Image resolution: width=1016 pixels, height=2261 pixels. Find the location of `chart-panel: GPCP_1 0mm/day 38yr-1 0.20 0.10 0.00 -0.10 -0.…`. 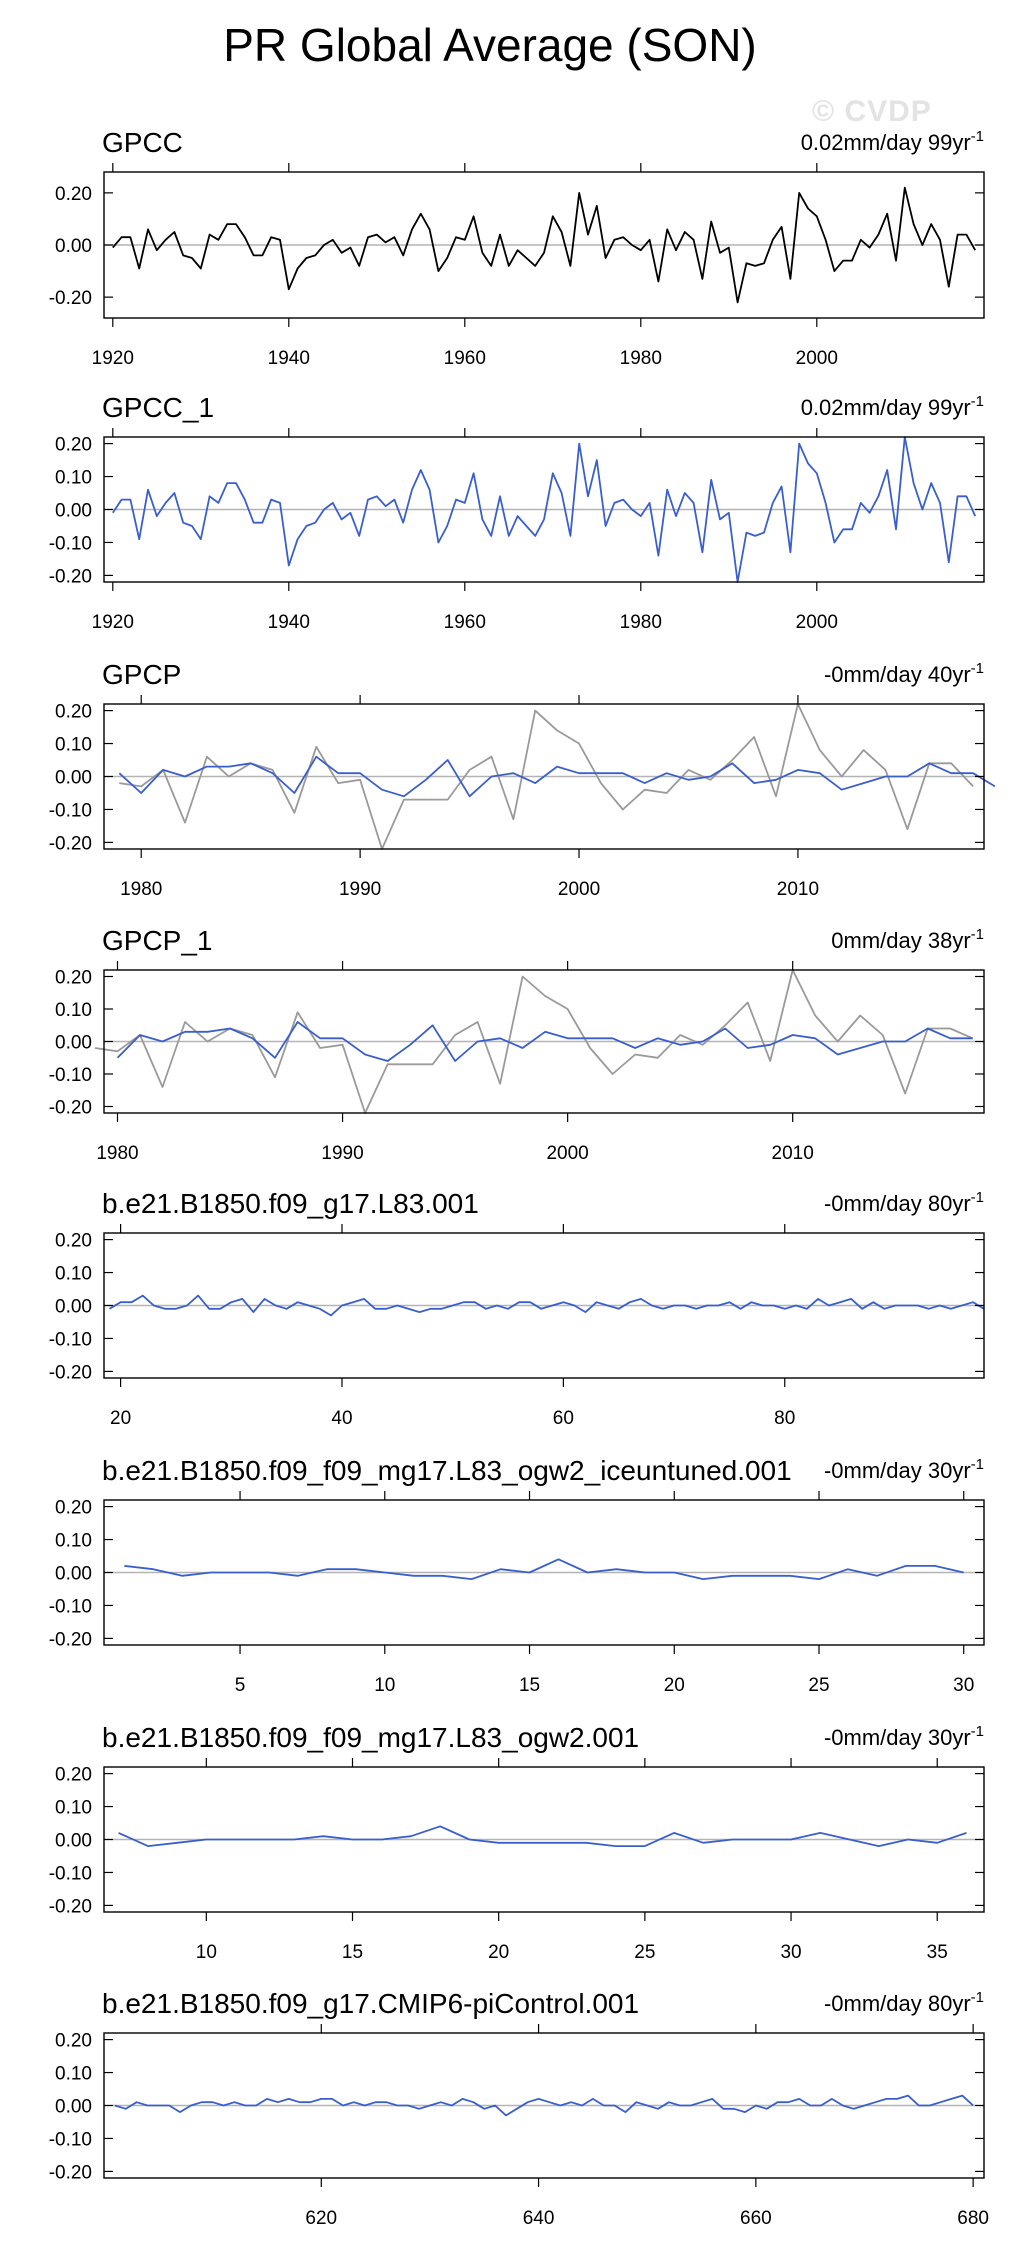

chart-panel: GPCP_1 0mm/day 38yr-1 0.20 0.10 0.00 -0.10 -0.… is located at coordinates (517, 1044).